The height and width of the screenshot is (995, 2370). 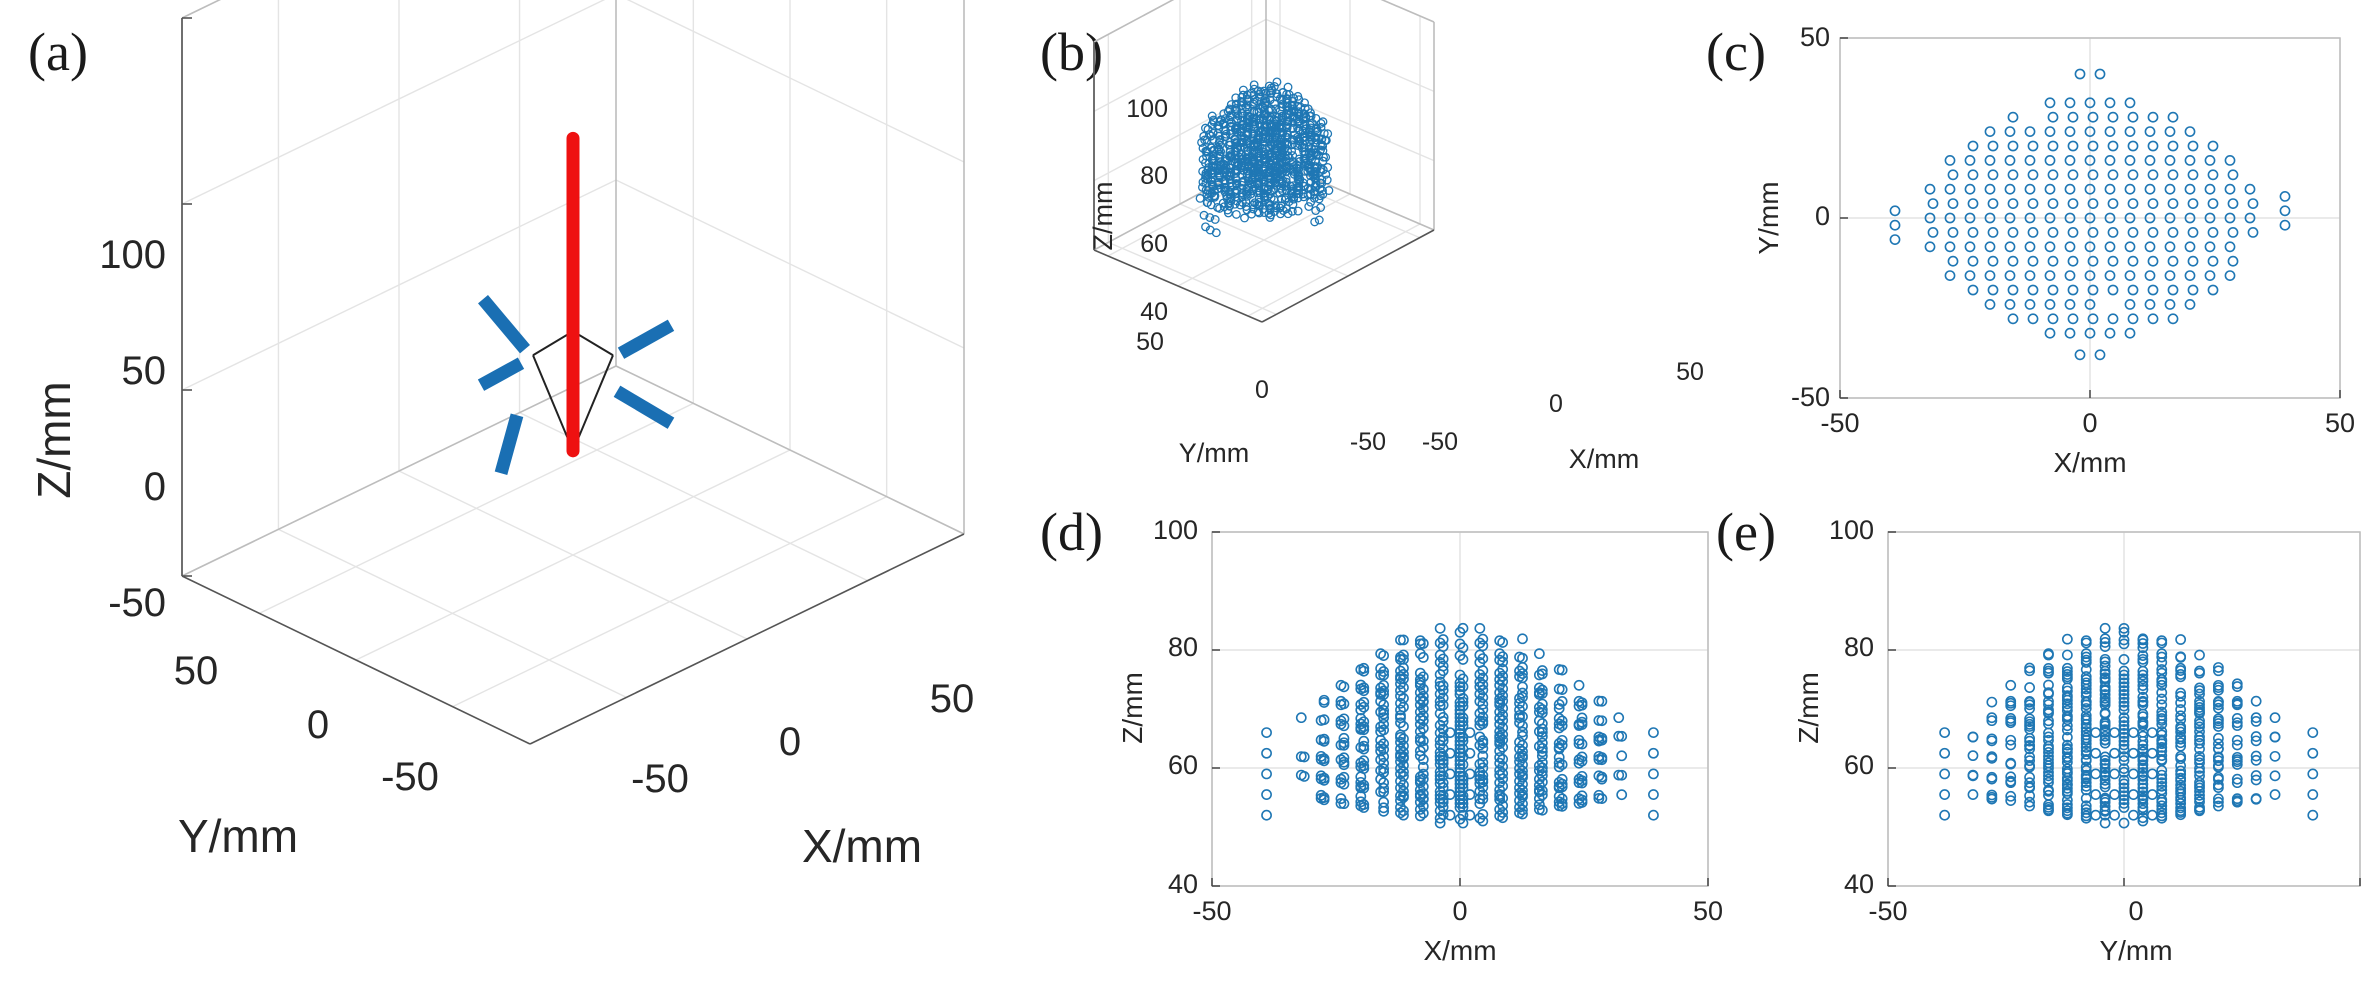 I want to click on panel-b-points, so click(x=1264, y=157).